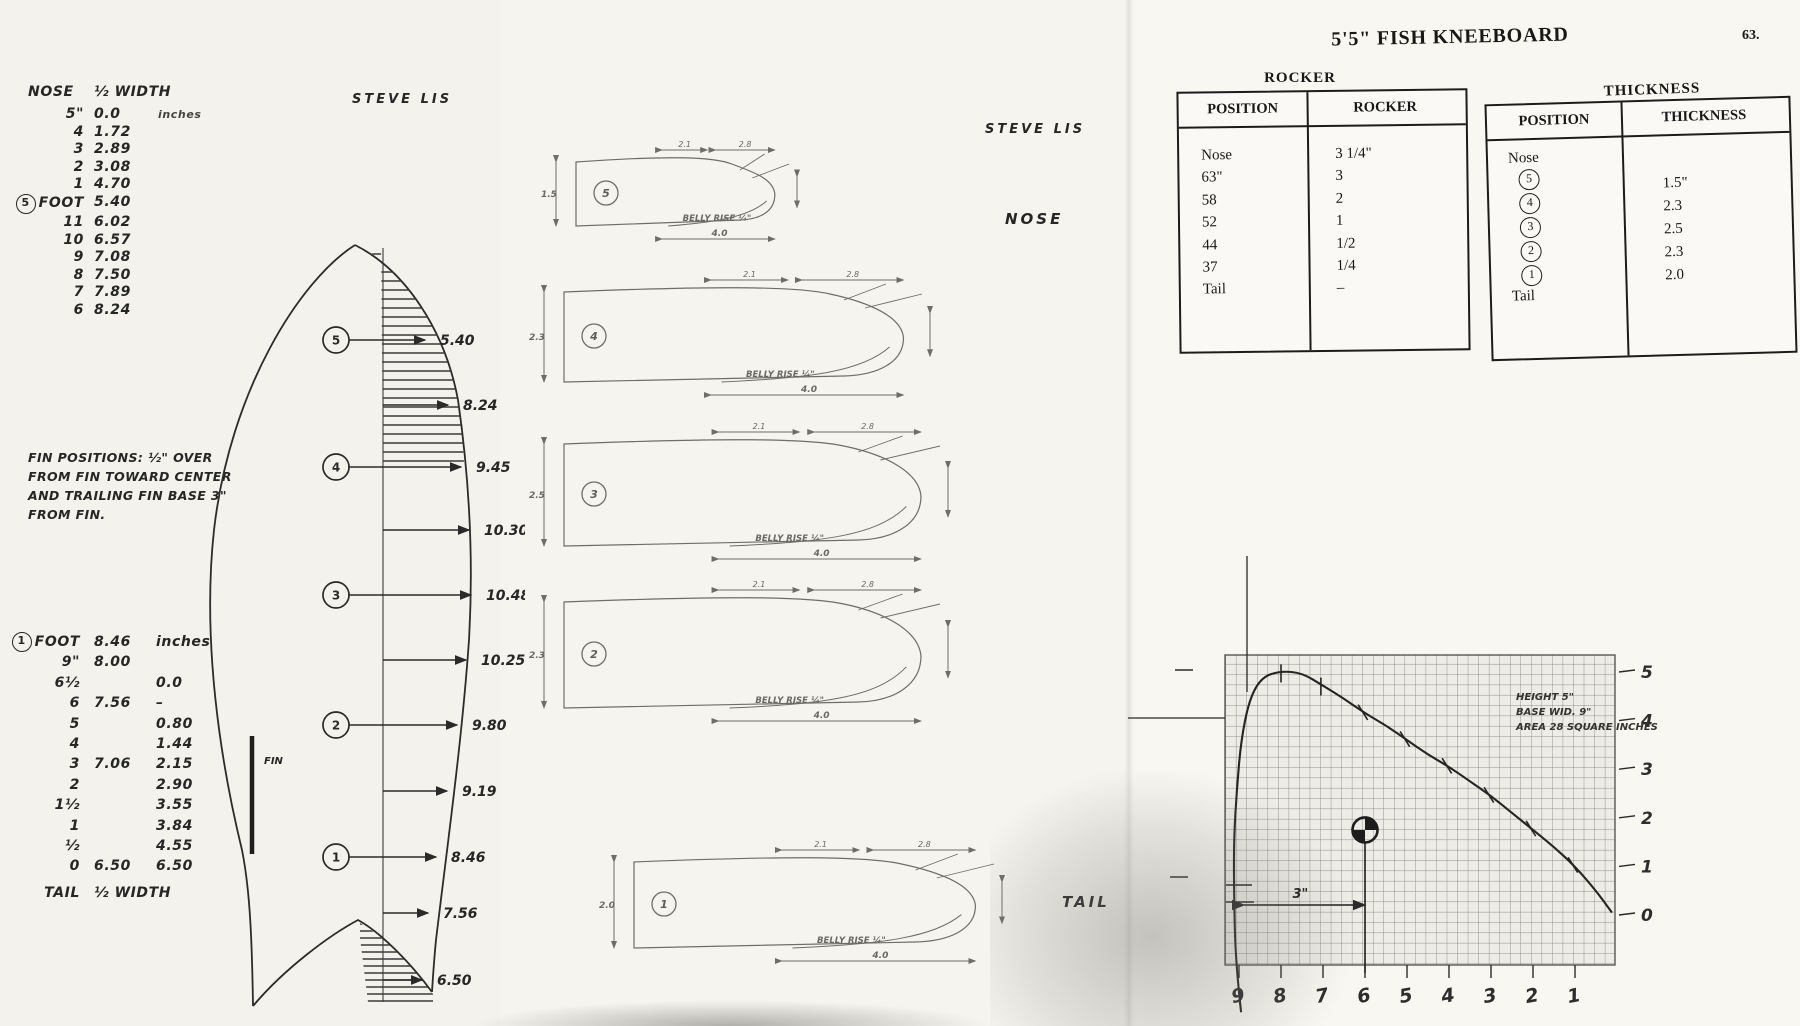 Image resolution: width=1800 pixels, height=1026 pixels. Describe the element at coordinates (133, 92) in the screenshot. I see `nose-table-header-width: ½ WIDTH` at that location.